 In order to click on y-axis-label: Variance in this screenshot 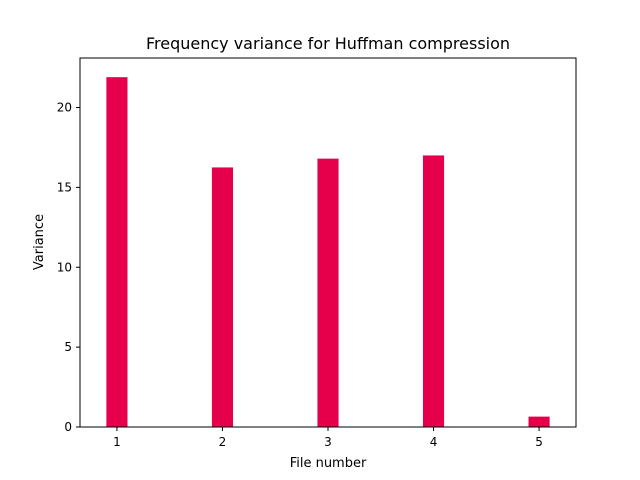, I will do `click(39, 242)`.